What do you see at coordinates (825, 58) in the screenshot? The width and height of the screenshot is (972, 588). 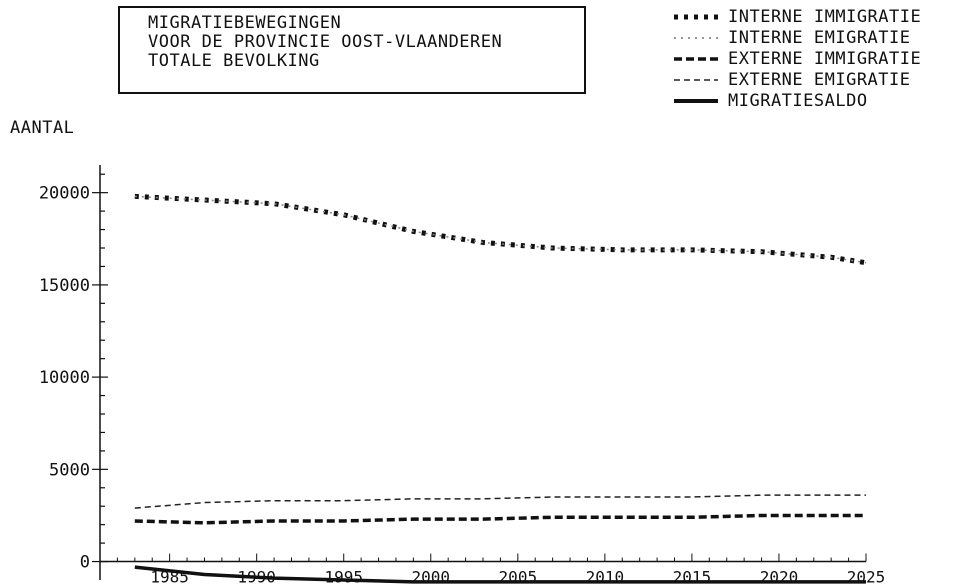 I see `legend-label: EXTERNE IMMIGRATIE` at bounding box center [825, 58].